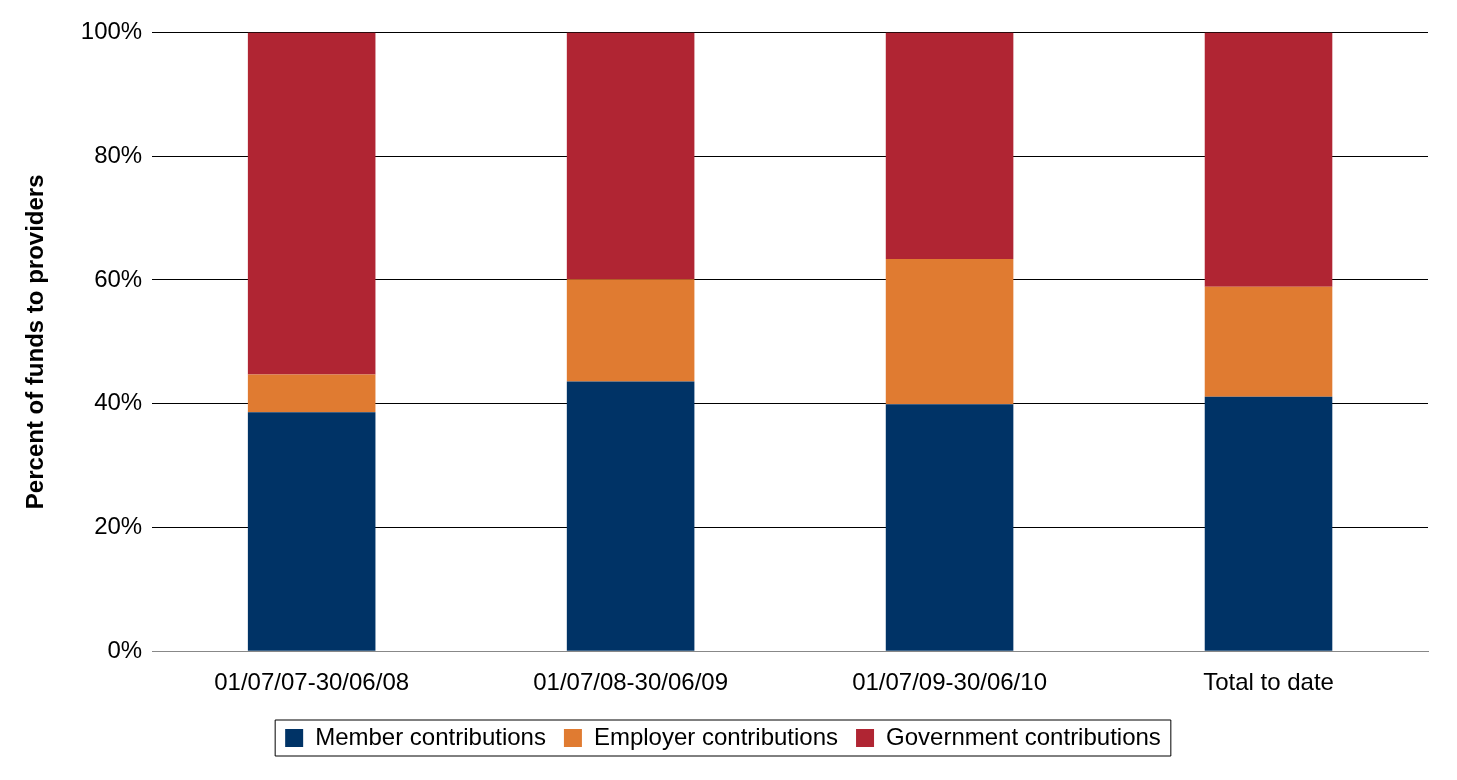 The image size is (1457, 780). What do you see at coordinates (111, 31) in the screenshot?
I see `y-tick-label: 100%` at bounding box center [111, 31].